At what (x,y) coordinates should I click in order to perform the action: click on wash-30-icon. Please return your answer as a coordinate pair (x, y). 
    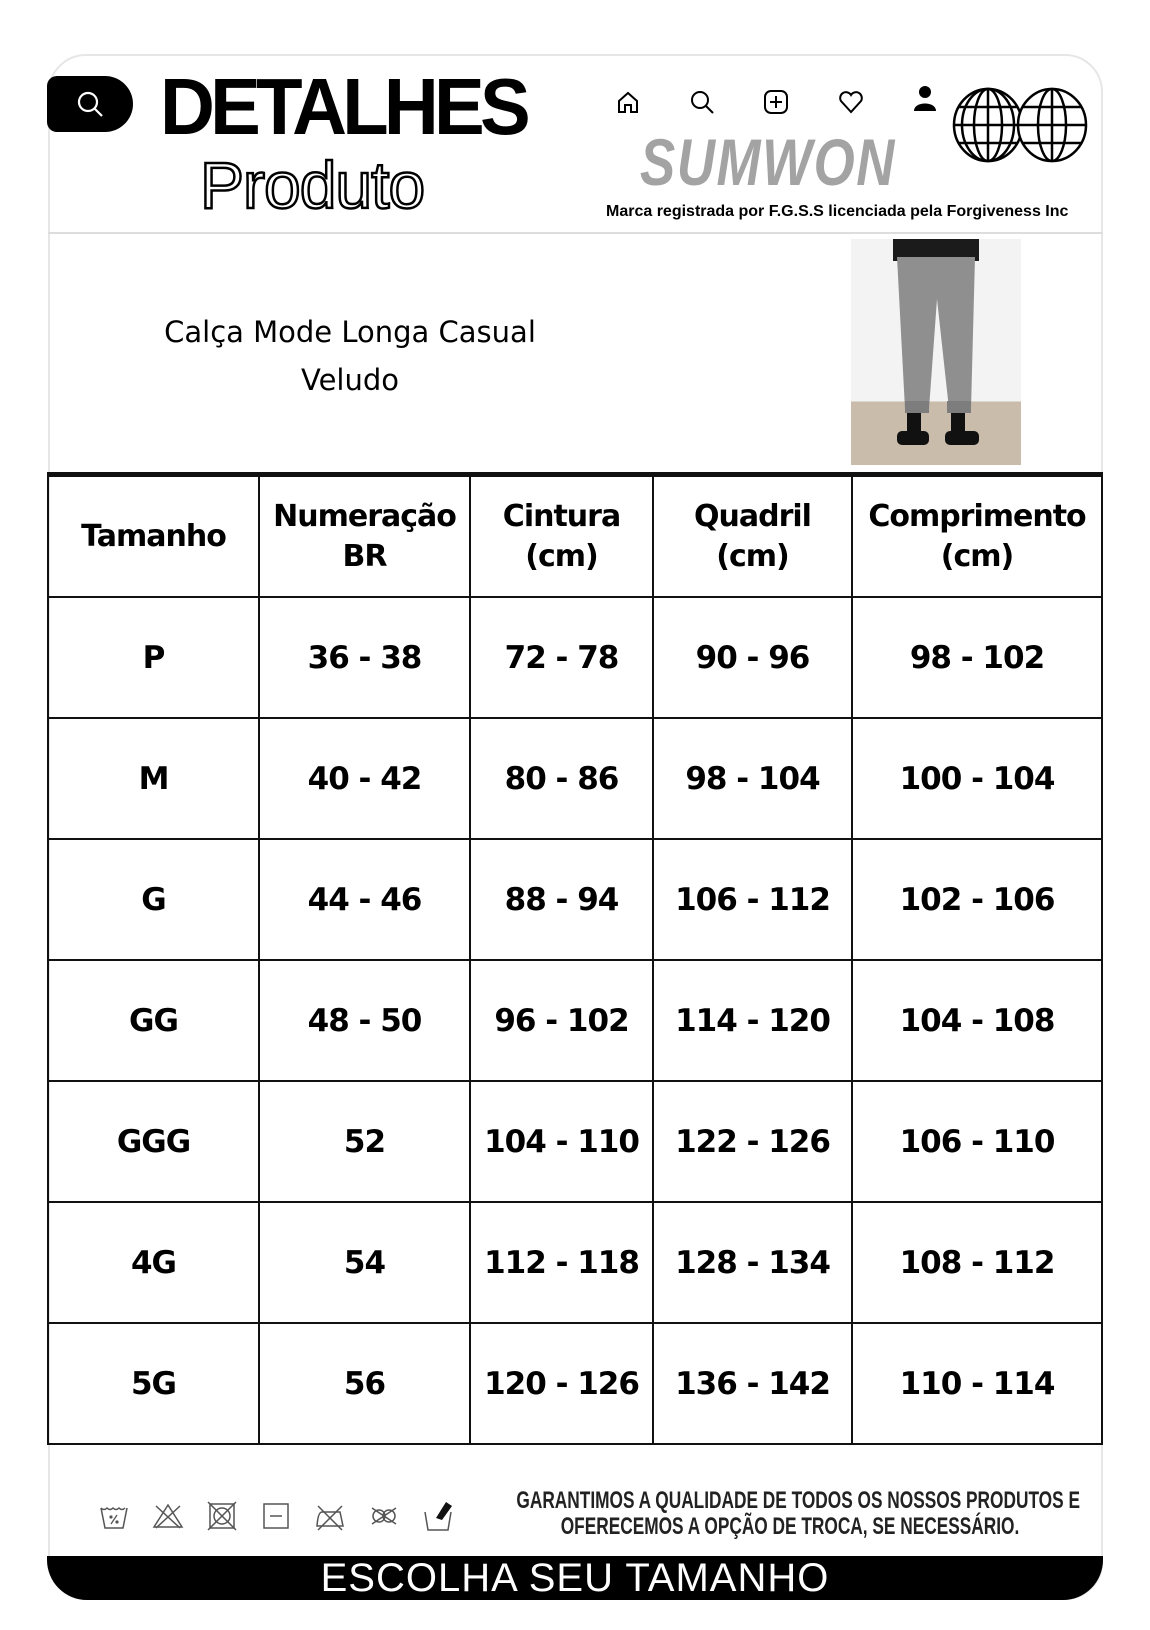
    Looking at the image, I should click on (114, 1517).